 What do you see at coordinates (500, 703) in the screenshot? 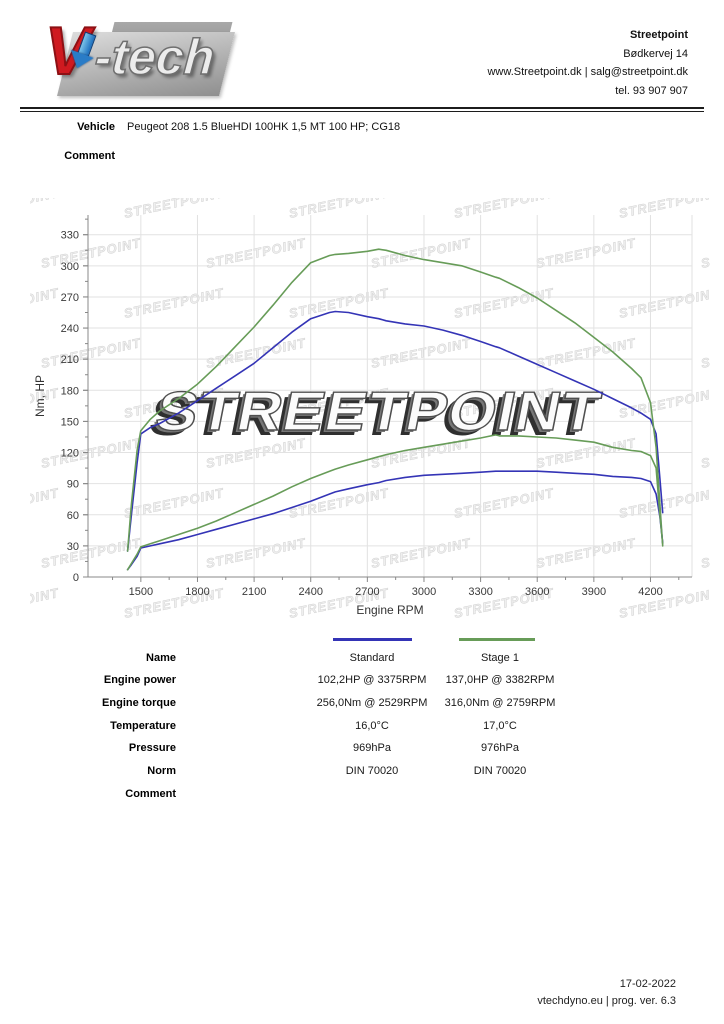
I see `row-engine-torque-stage1: 316,0Nm @ 2759RPM` at bounding box center [500, 703].